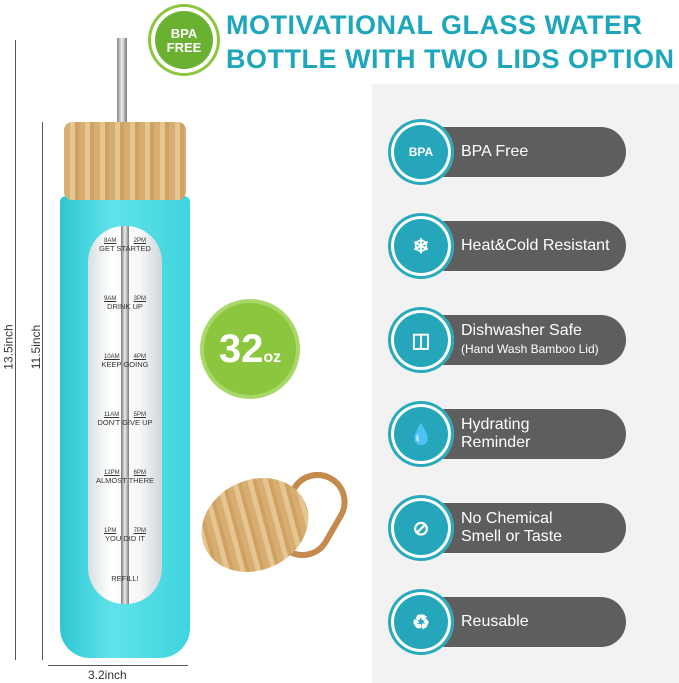 This screenshot has height=683, width=679. What do you see at coordinates (8, 347) in the screenshot?
I see `total-height-label: 13.5inch` at bounding box center [8, 347].